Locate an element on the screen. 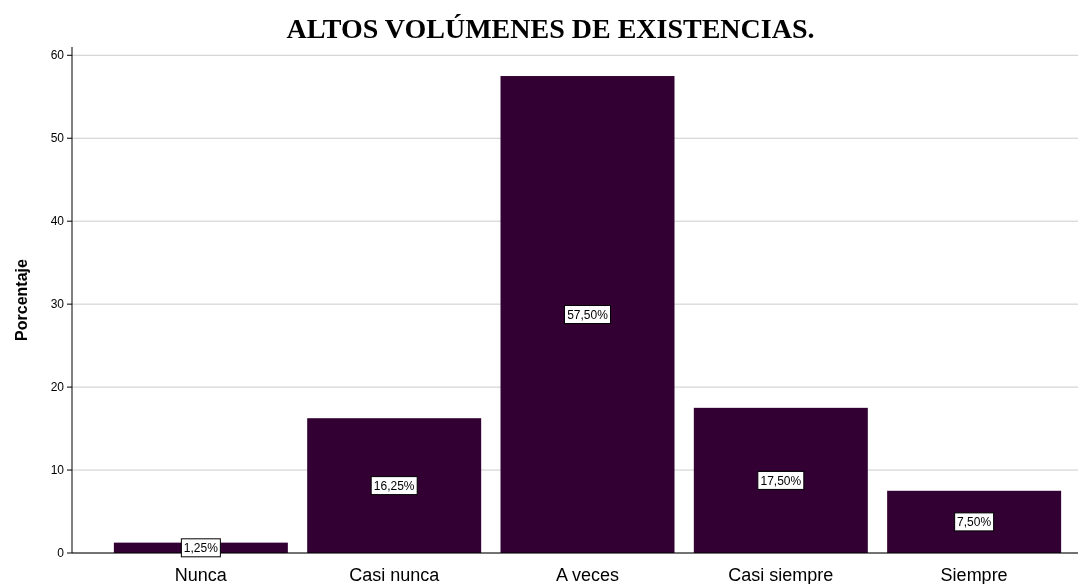 This screenshot has width=1081, height=584. x-tick-label: Nunca is located at coordinates (201, 574).